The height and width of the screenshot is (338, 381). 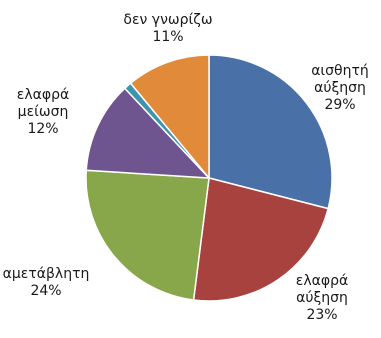 What do you see at coordinates (340, 71) in the screenshot?
I see `slice-label-line: αισθητή` at bounding box center [340, 71].